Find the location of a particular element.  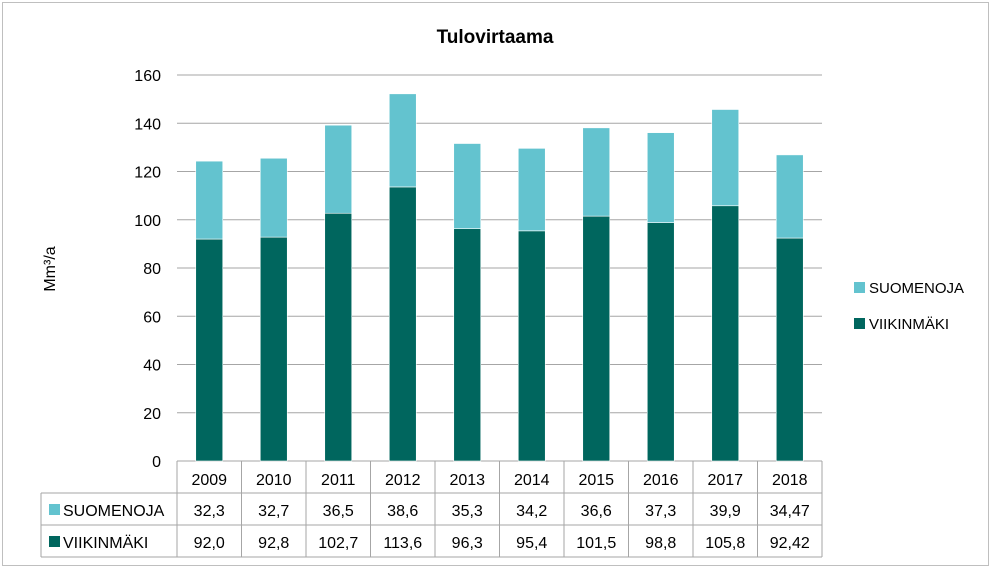

y-axis-ticks: 0 20 40 60 80 100 120 140 160 is located at coordinates (147, 269).